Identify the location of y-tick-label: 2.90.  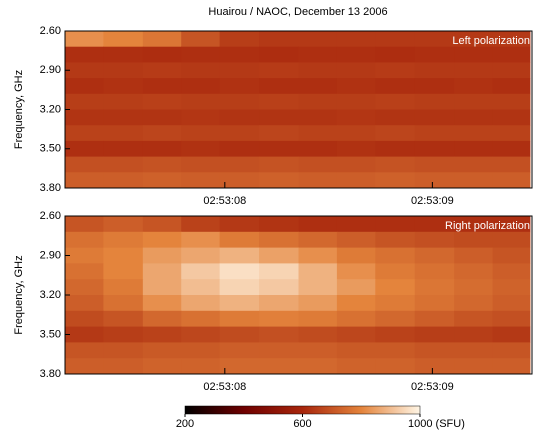
(50, 70).